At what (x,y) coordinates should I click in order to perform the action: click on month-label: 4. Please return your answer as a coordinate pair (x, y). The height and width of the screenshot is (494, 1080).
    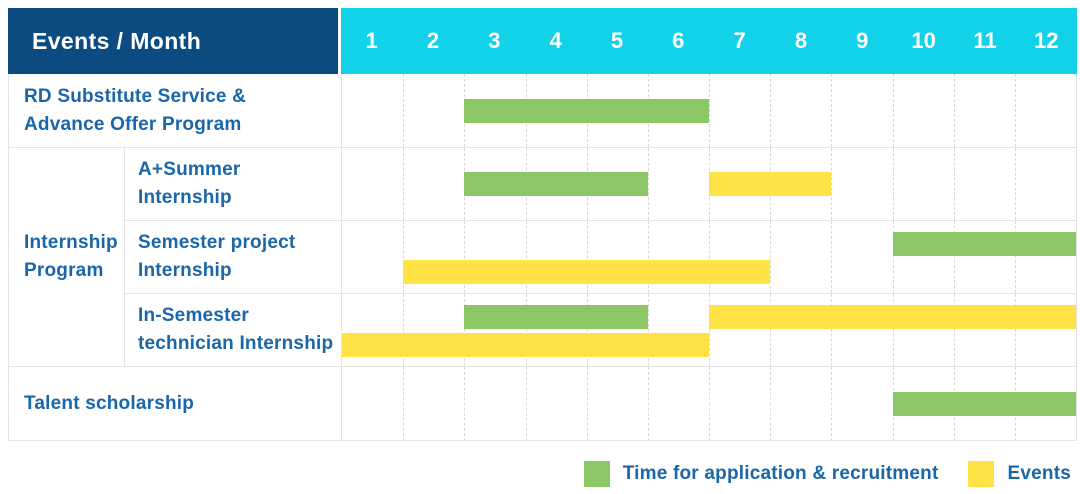
    Looking at the image, I should click on (555, 40).